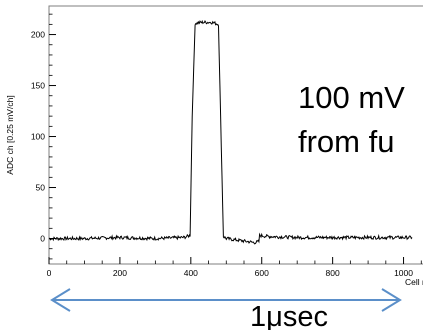  What do you see at coordinates (42, 239) in the screenshot?
I see `y-tick-label: 0` at bounding box center [42, 239].